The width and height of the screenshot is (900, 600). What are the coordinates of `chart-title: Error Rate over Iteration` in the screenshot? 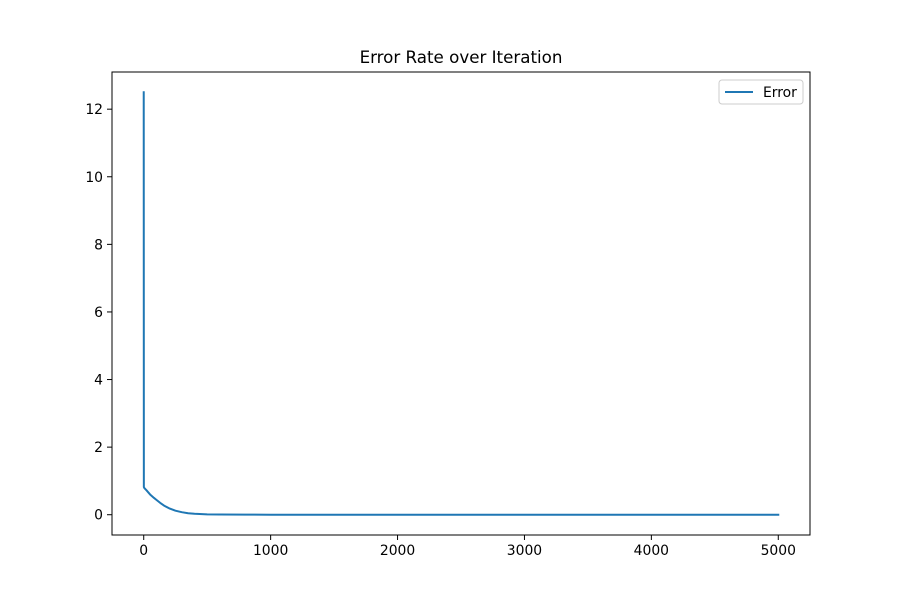 It's located at (461, 57).